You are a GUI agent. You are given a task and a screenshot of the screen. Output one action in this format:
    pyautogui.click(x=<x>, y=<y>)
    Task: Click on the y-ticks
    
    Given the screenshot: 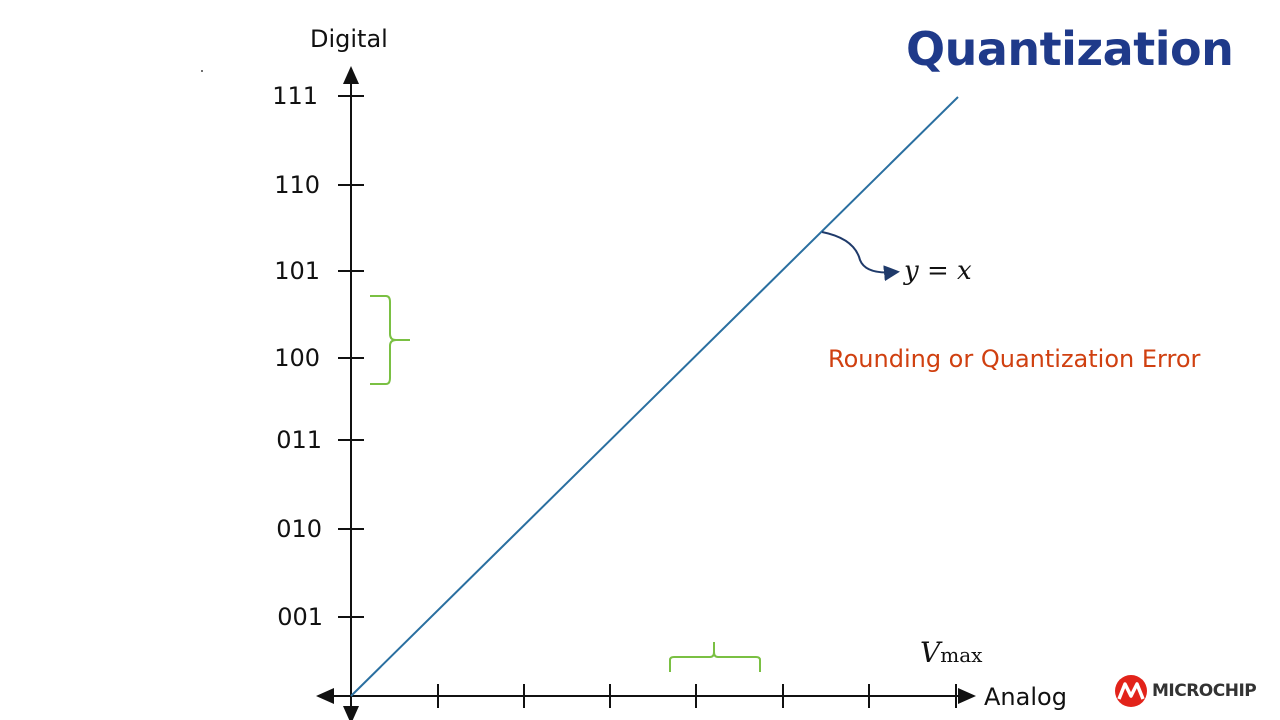 What is the action you would take?
    pyautogui.click(x=351, y=356)
    